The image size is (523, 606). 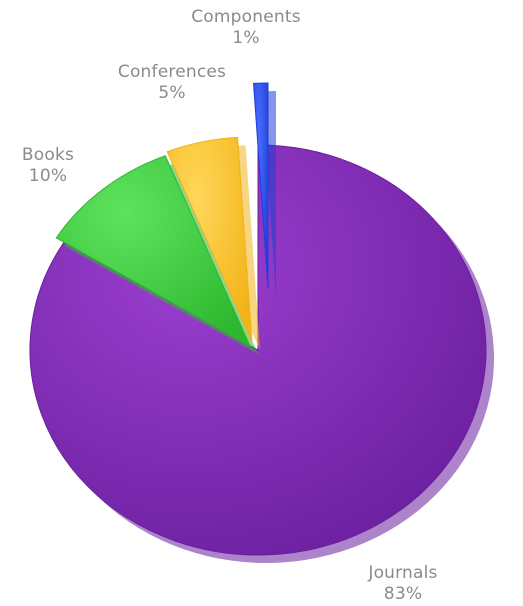 What do you see at coordinates (209, 239) in the screenshot?
I see `slice-conferences` at bounding box center [209, 239].